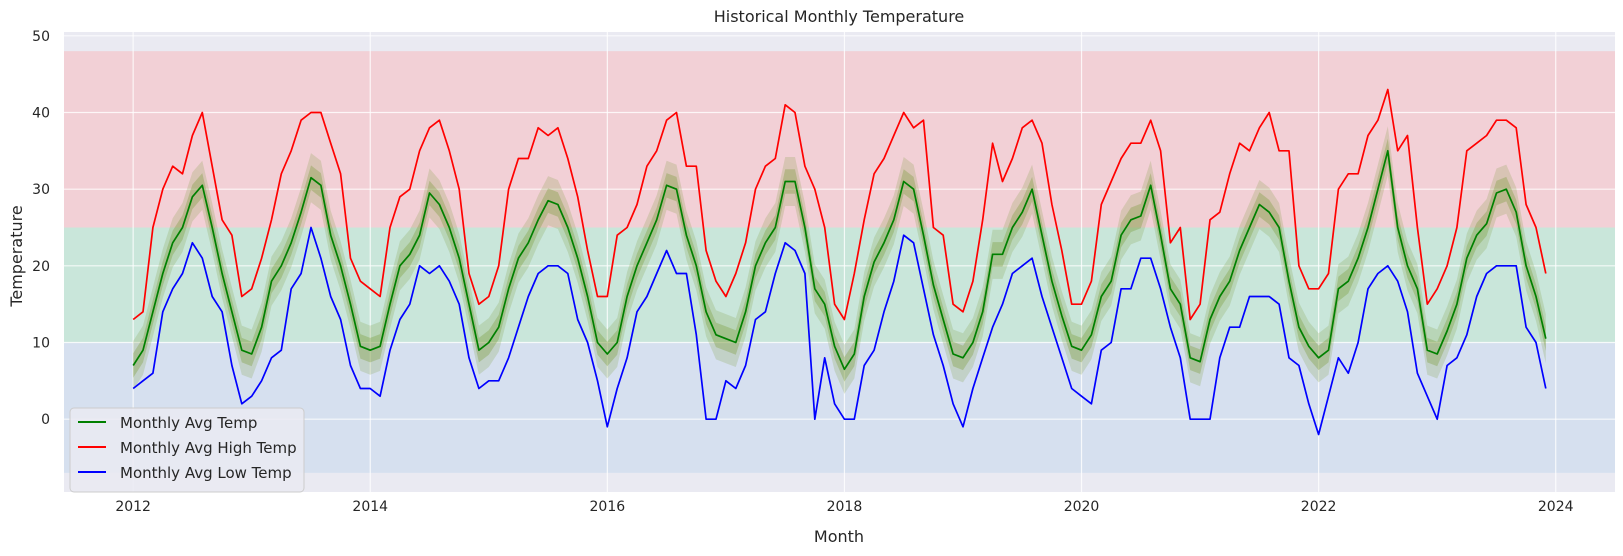 This screenshot has height=556, width=1623. What do you see at coordinates (1082, 507) in the screenshot?
I see `x-tick-label-4: 2020` at bounding box center [1082, 507].